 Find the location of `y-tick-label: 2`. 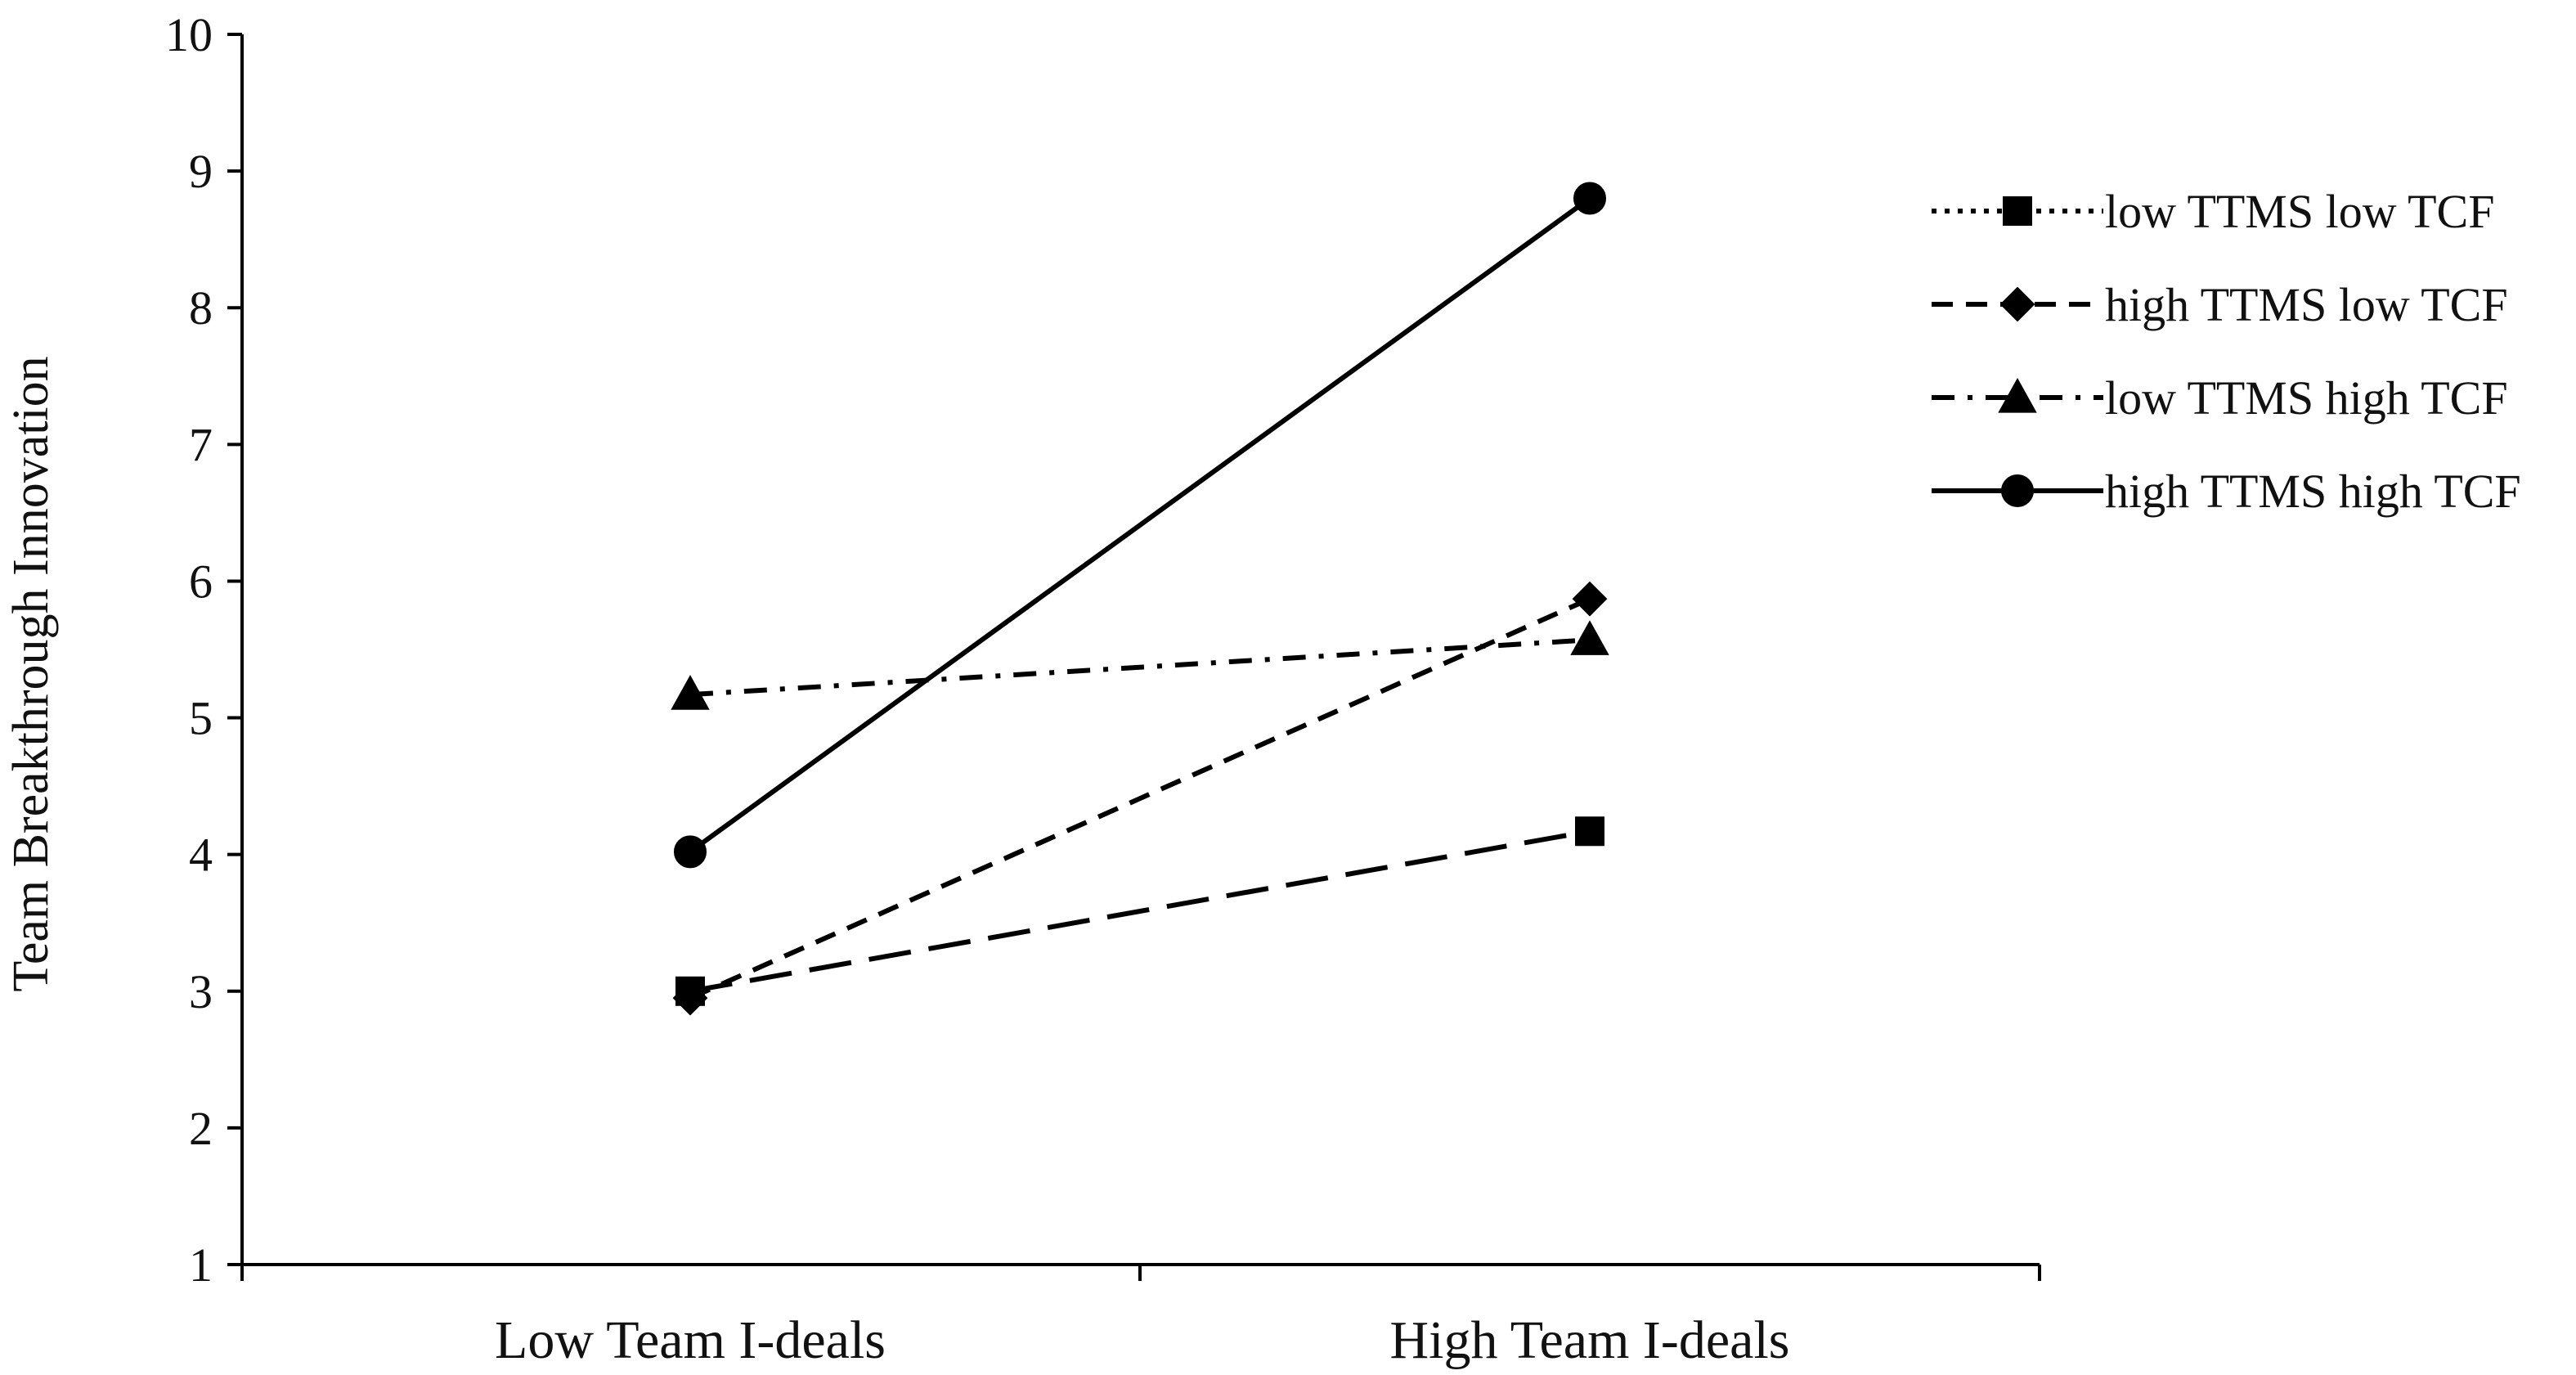

y-tick-label: 2 is located at coordinates (201, 1128).